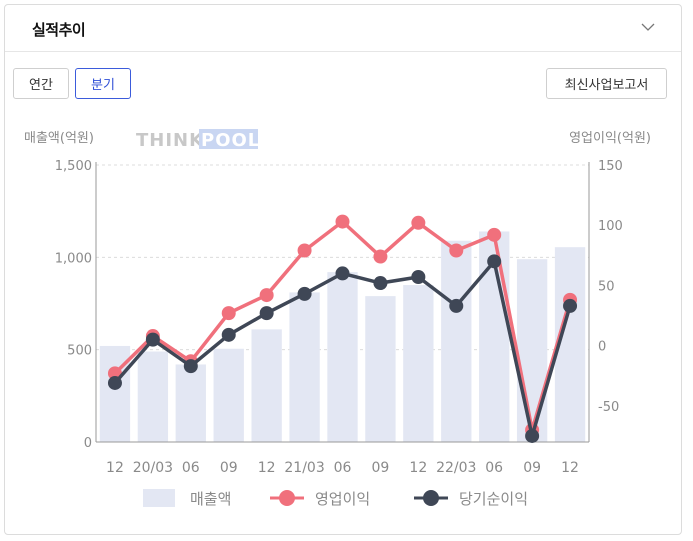 This screenshot has width=693, height=541. I want to click on y2-tick-label: 50, so click(606, 286).